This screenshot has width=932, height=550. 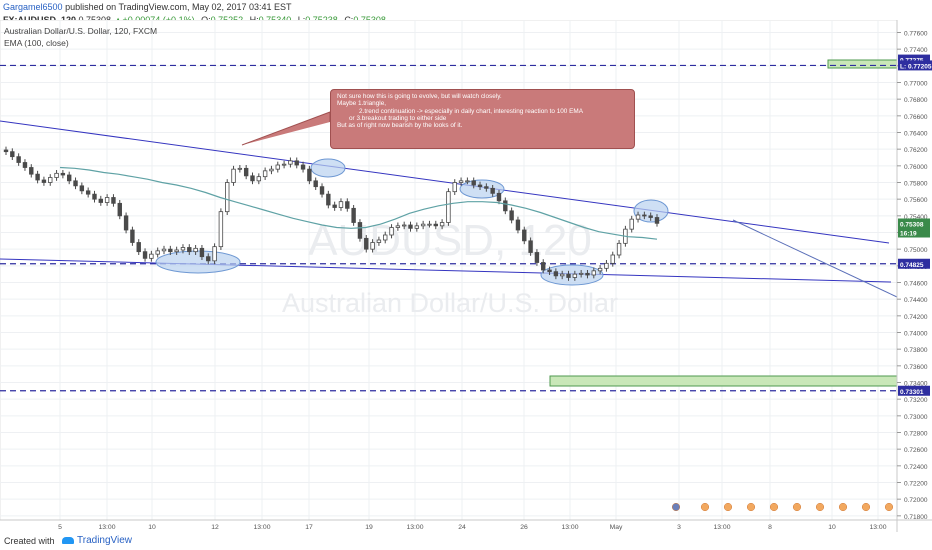 What do you see at coordinates (916, 484) in the screenshot?
I see `y-tick-label: 0.72200` at bounding box center [916, 484].